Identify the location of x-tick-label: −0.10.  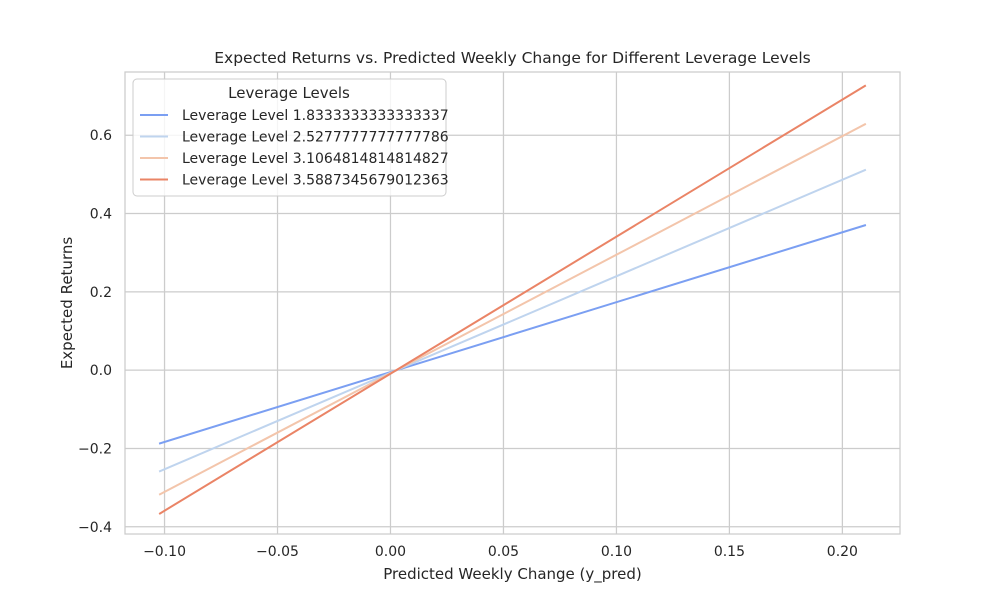
(164, 552).